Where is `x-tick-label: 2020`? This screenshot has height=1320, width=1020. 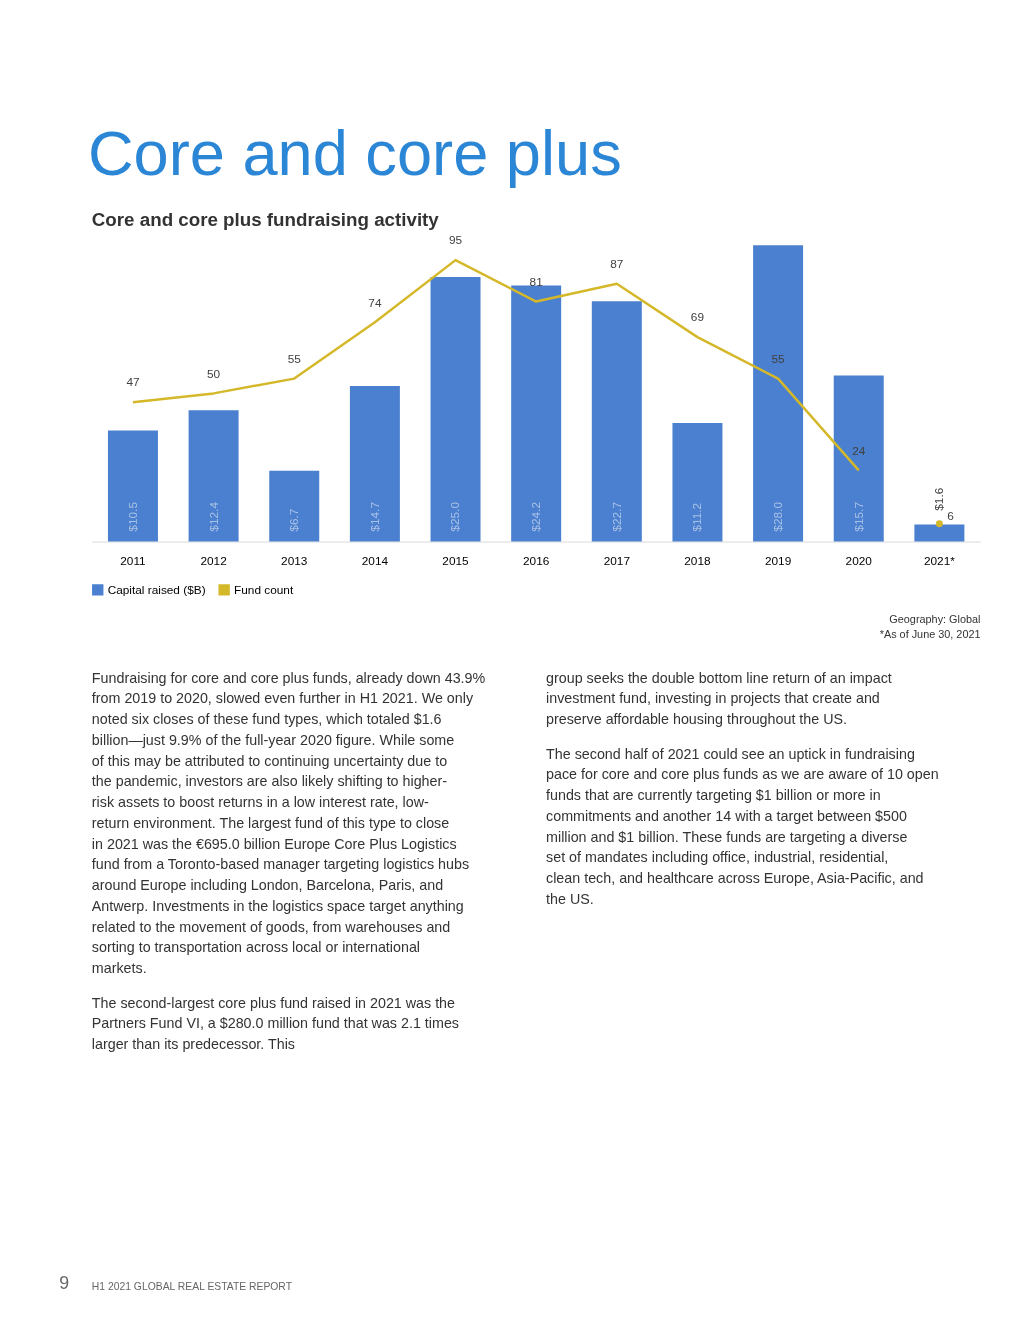 x-tick-label: 2020 is located at coordinates (859, 560).